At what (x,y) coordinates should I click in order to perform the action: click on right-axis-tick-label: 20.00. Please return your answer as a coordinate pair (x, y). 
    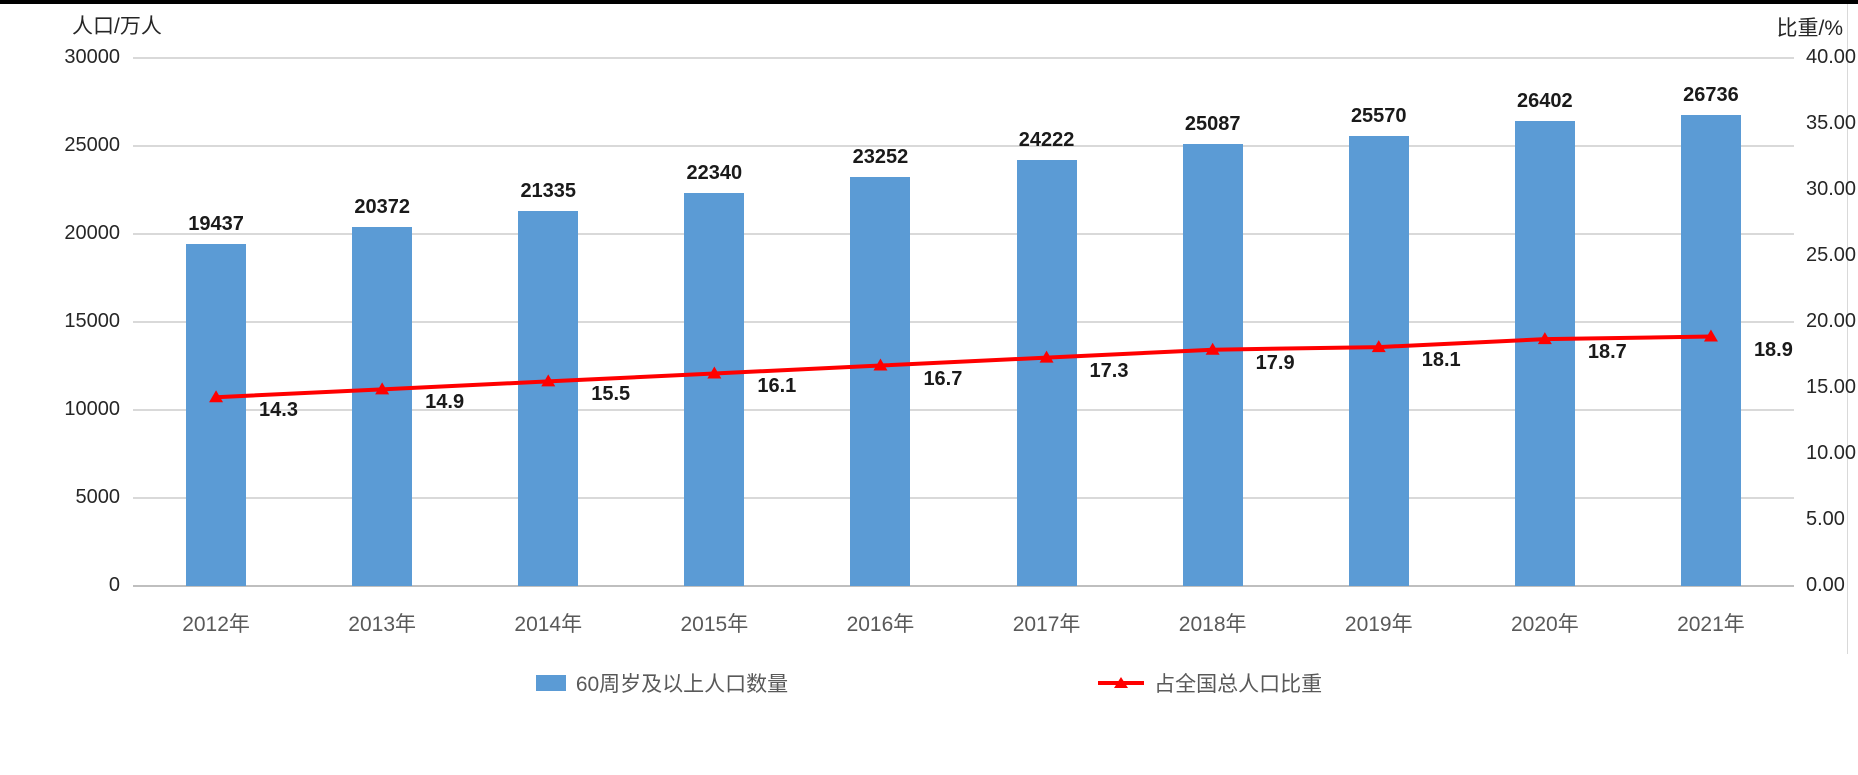
    Looking at the image, I should click on (1831, 321).